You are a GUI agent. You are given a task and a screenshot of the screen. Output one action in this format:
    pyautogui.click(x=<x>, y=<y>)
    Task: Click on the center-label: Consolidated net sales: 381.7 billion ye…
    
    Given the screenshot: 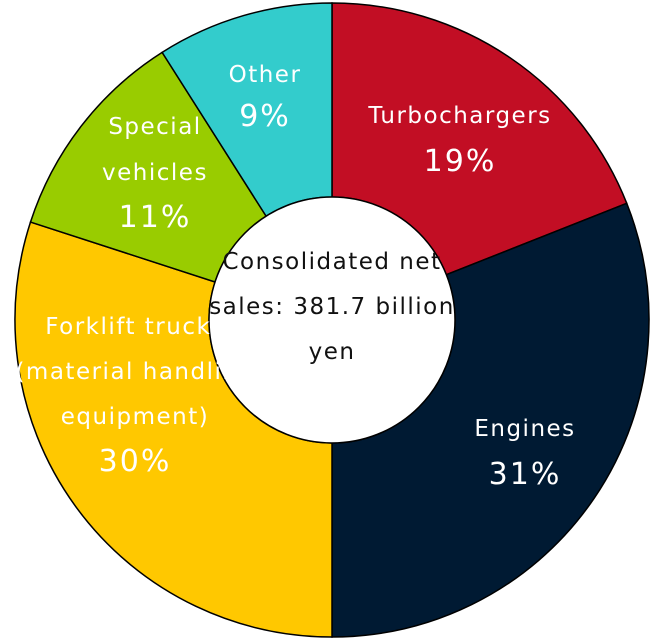 What is the action you would take?
    pyautogui.click(x=332, y=307)
    